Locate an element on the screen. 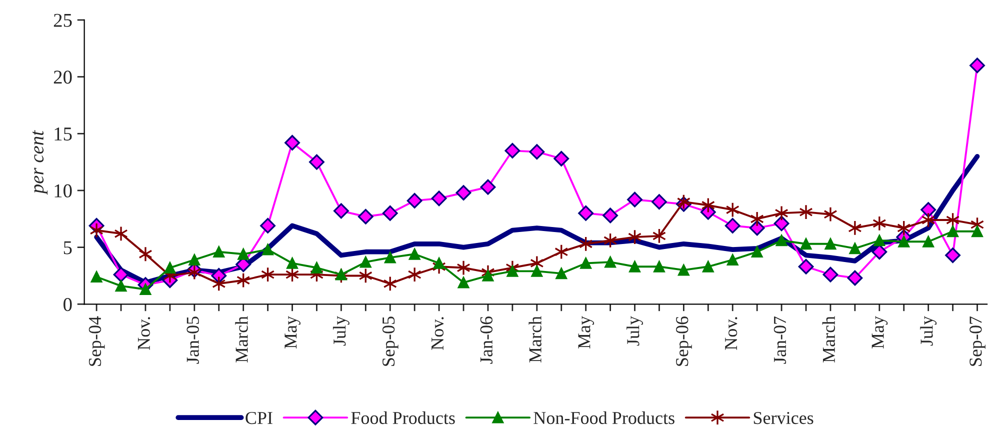  x-tick-label: Sep-07 is located at coordinates (978, 341).